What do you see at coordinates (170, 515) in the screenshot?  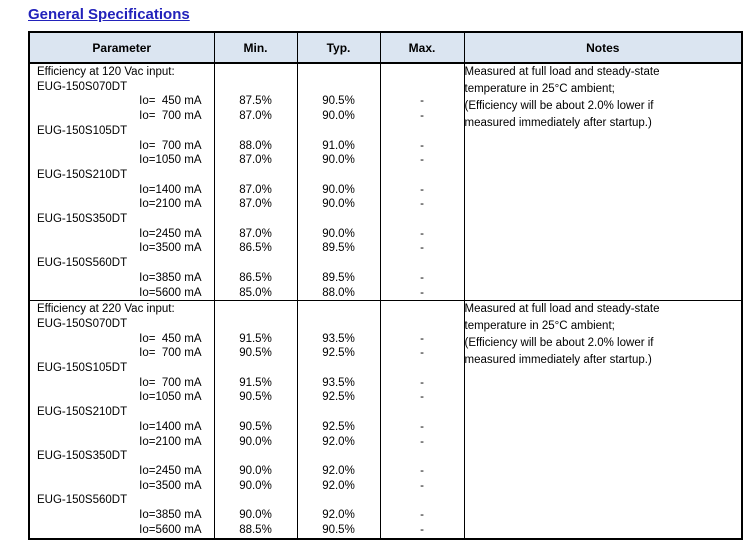 I see `load-condition: Io=3850 mA` at bounding box center [170, 515].